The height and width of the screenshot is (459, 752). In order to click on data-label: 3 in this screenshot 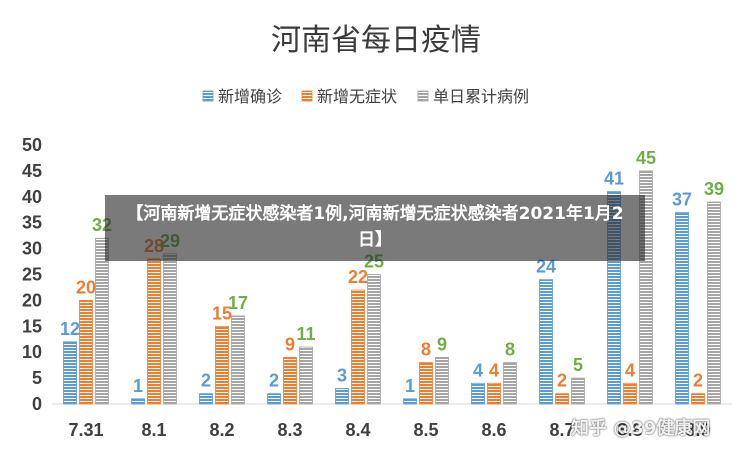, I will do `click(342, 375)`.